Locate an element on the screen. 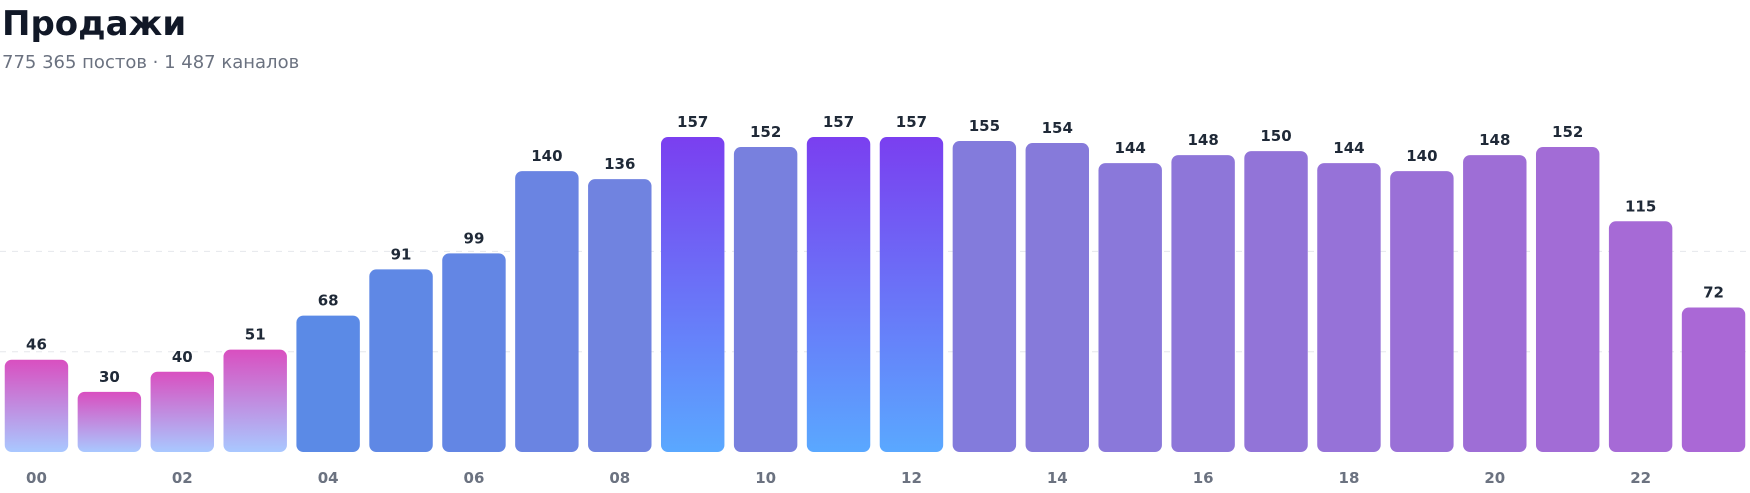 This screenshot has height=493, width=1750. value-label: 155 is located at coordinates (984, 126).